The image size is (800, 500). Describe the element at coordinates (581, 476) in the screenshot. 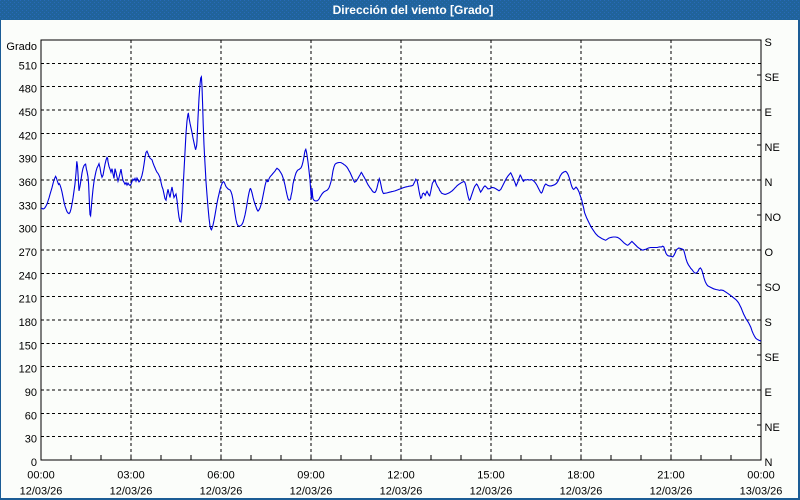

I see `svg-text: 18:00` at that location.